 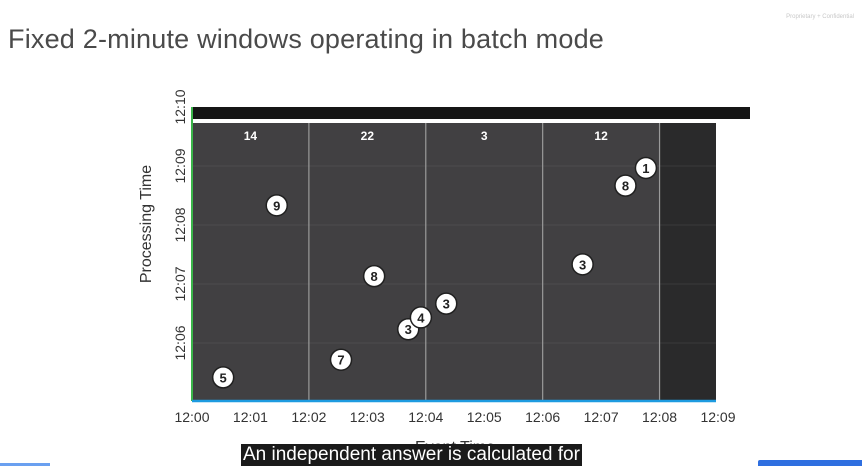 I want to click on x-tick-label: 12:00, so click(x=191, y=417).